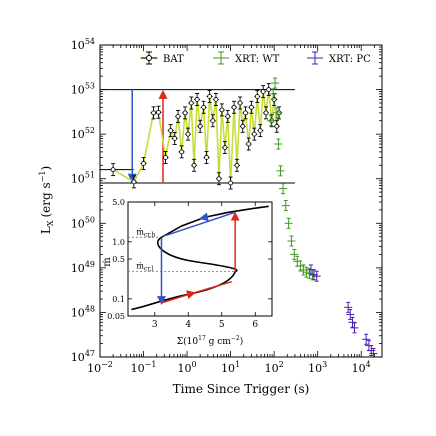 This screenshot has width=436, height=436. What do you see at coordinates (83, 267) in the screenshot?
I see `y-tick-label: 1049` at bounding box center [83, 267].